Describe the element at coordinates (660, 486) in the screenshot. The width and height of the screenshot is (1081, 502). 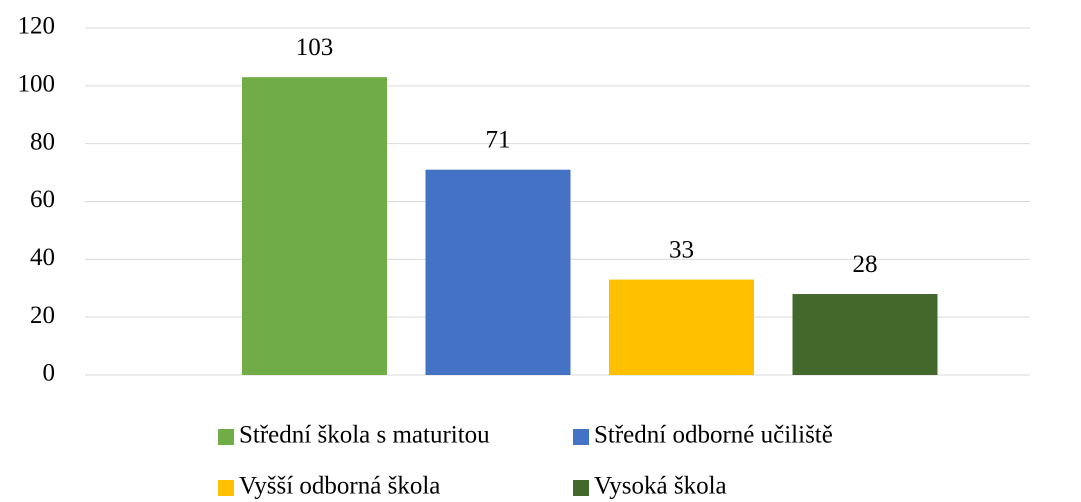
I see `legend-label: Vysoká škola` at that location.